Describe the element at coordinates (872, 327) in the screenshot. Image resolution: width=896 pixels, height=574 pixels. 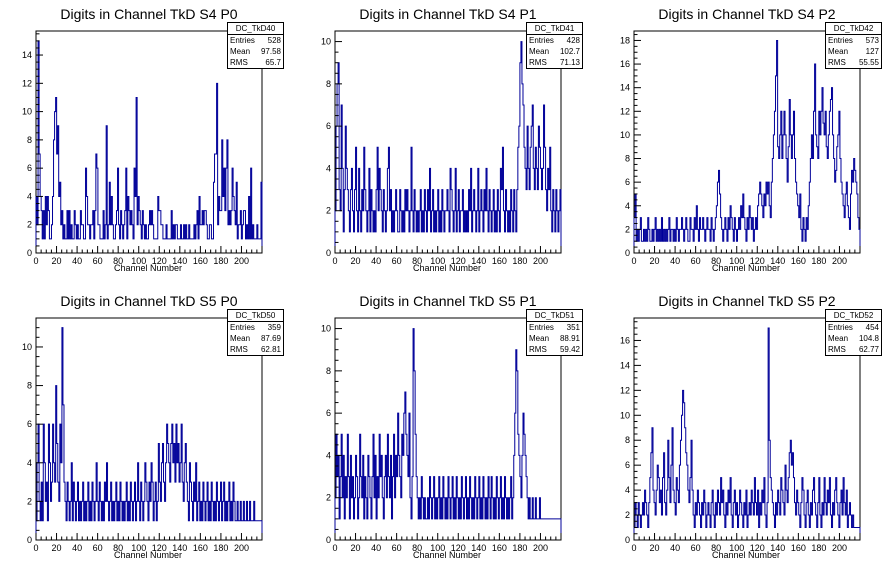
I see `stats-entries-value: 454` at that location.